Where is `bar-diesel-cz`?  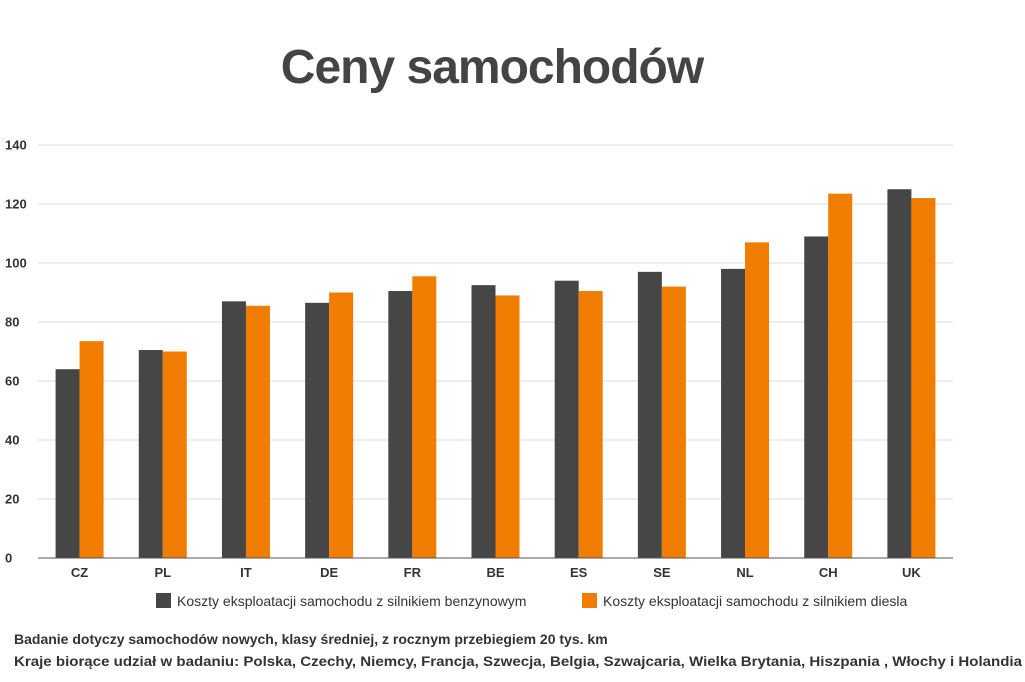 bar-diesel-cz is located at coordinates (91, 449).